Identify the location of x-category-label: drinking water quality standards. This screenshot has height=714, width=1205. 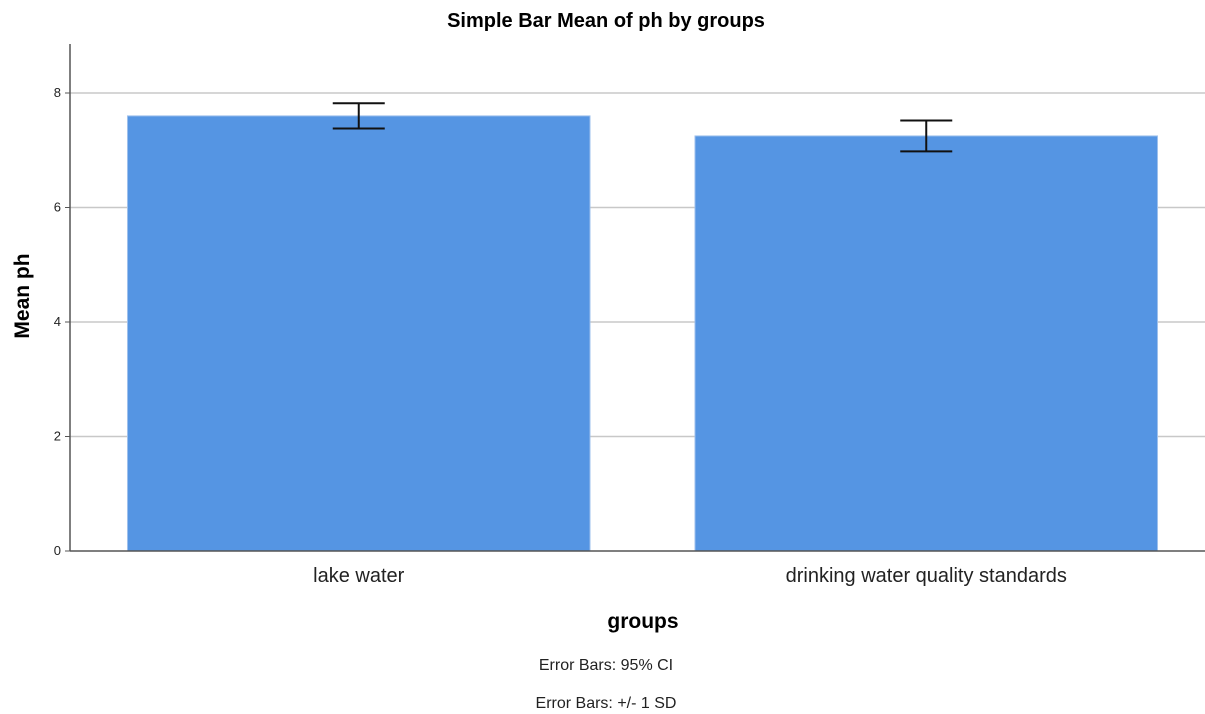
(926, 576).